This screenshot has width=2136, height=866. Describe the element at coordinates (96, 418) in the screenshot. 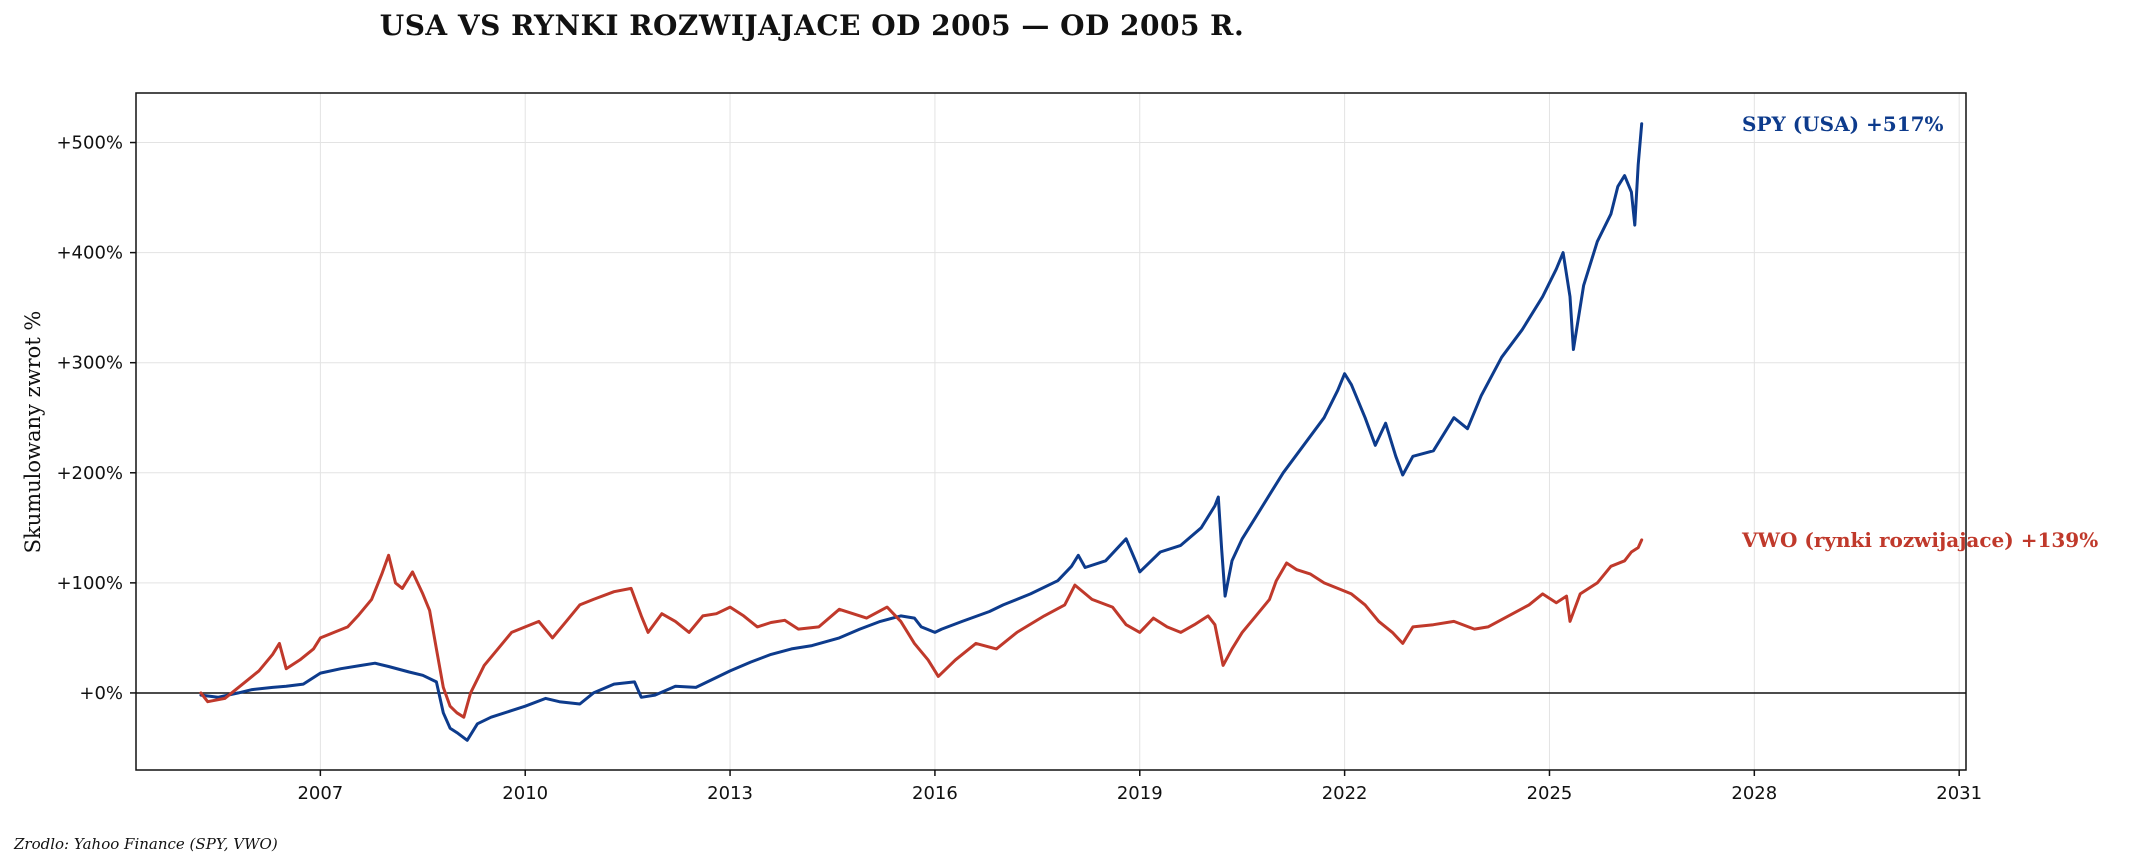

I see `y-axis: +0% +100% +200% +300% +400% +500%` at that location.